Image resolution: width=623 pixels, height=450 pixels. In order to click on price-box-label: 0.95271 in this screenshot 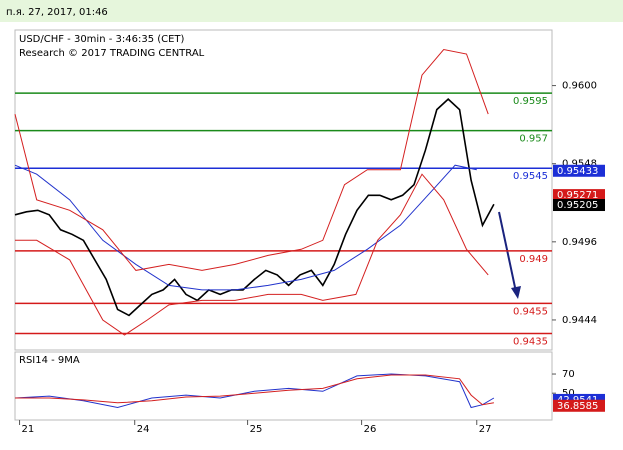, I will do `click(577, 195)`.